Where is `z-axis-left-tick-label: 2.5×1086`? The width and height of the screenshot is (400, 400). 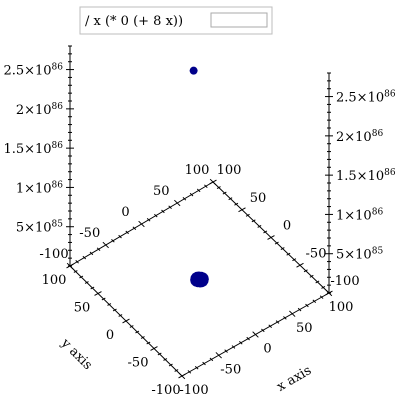 z-axis-left-tick-label: 2.5×1086 is located at coordinates (33, 71).